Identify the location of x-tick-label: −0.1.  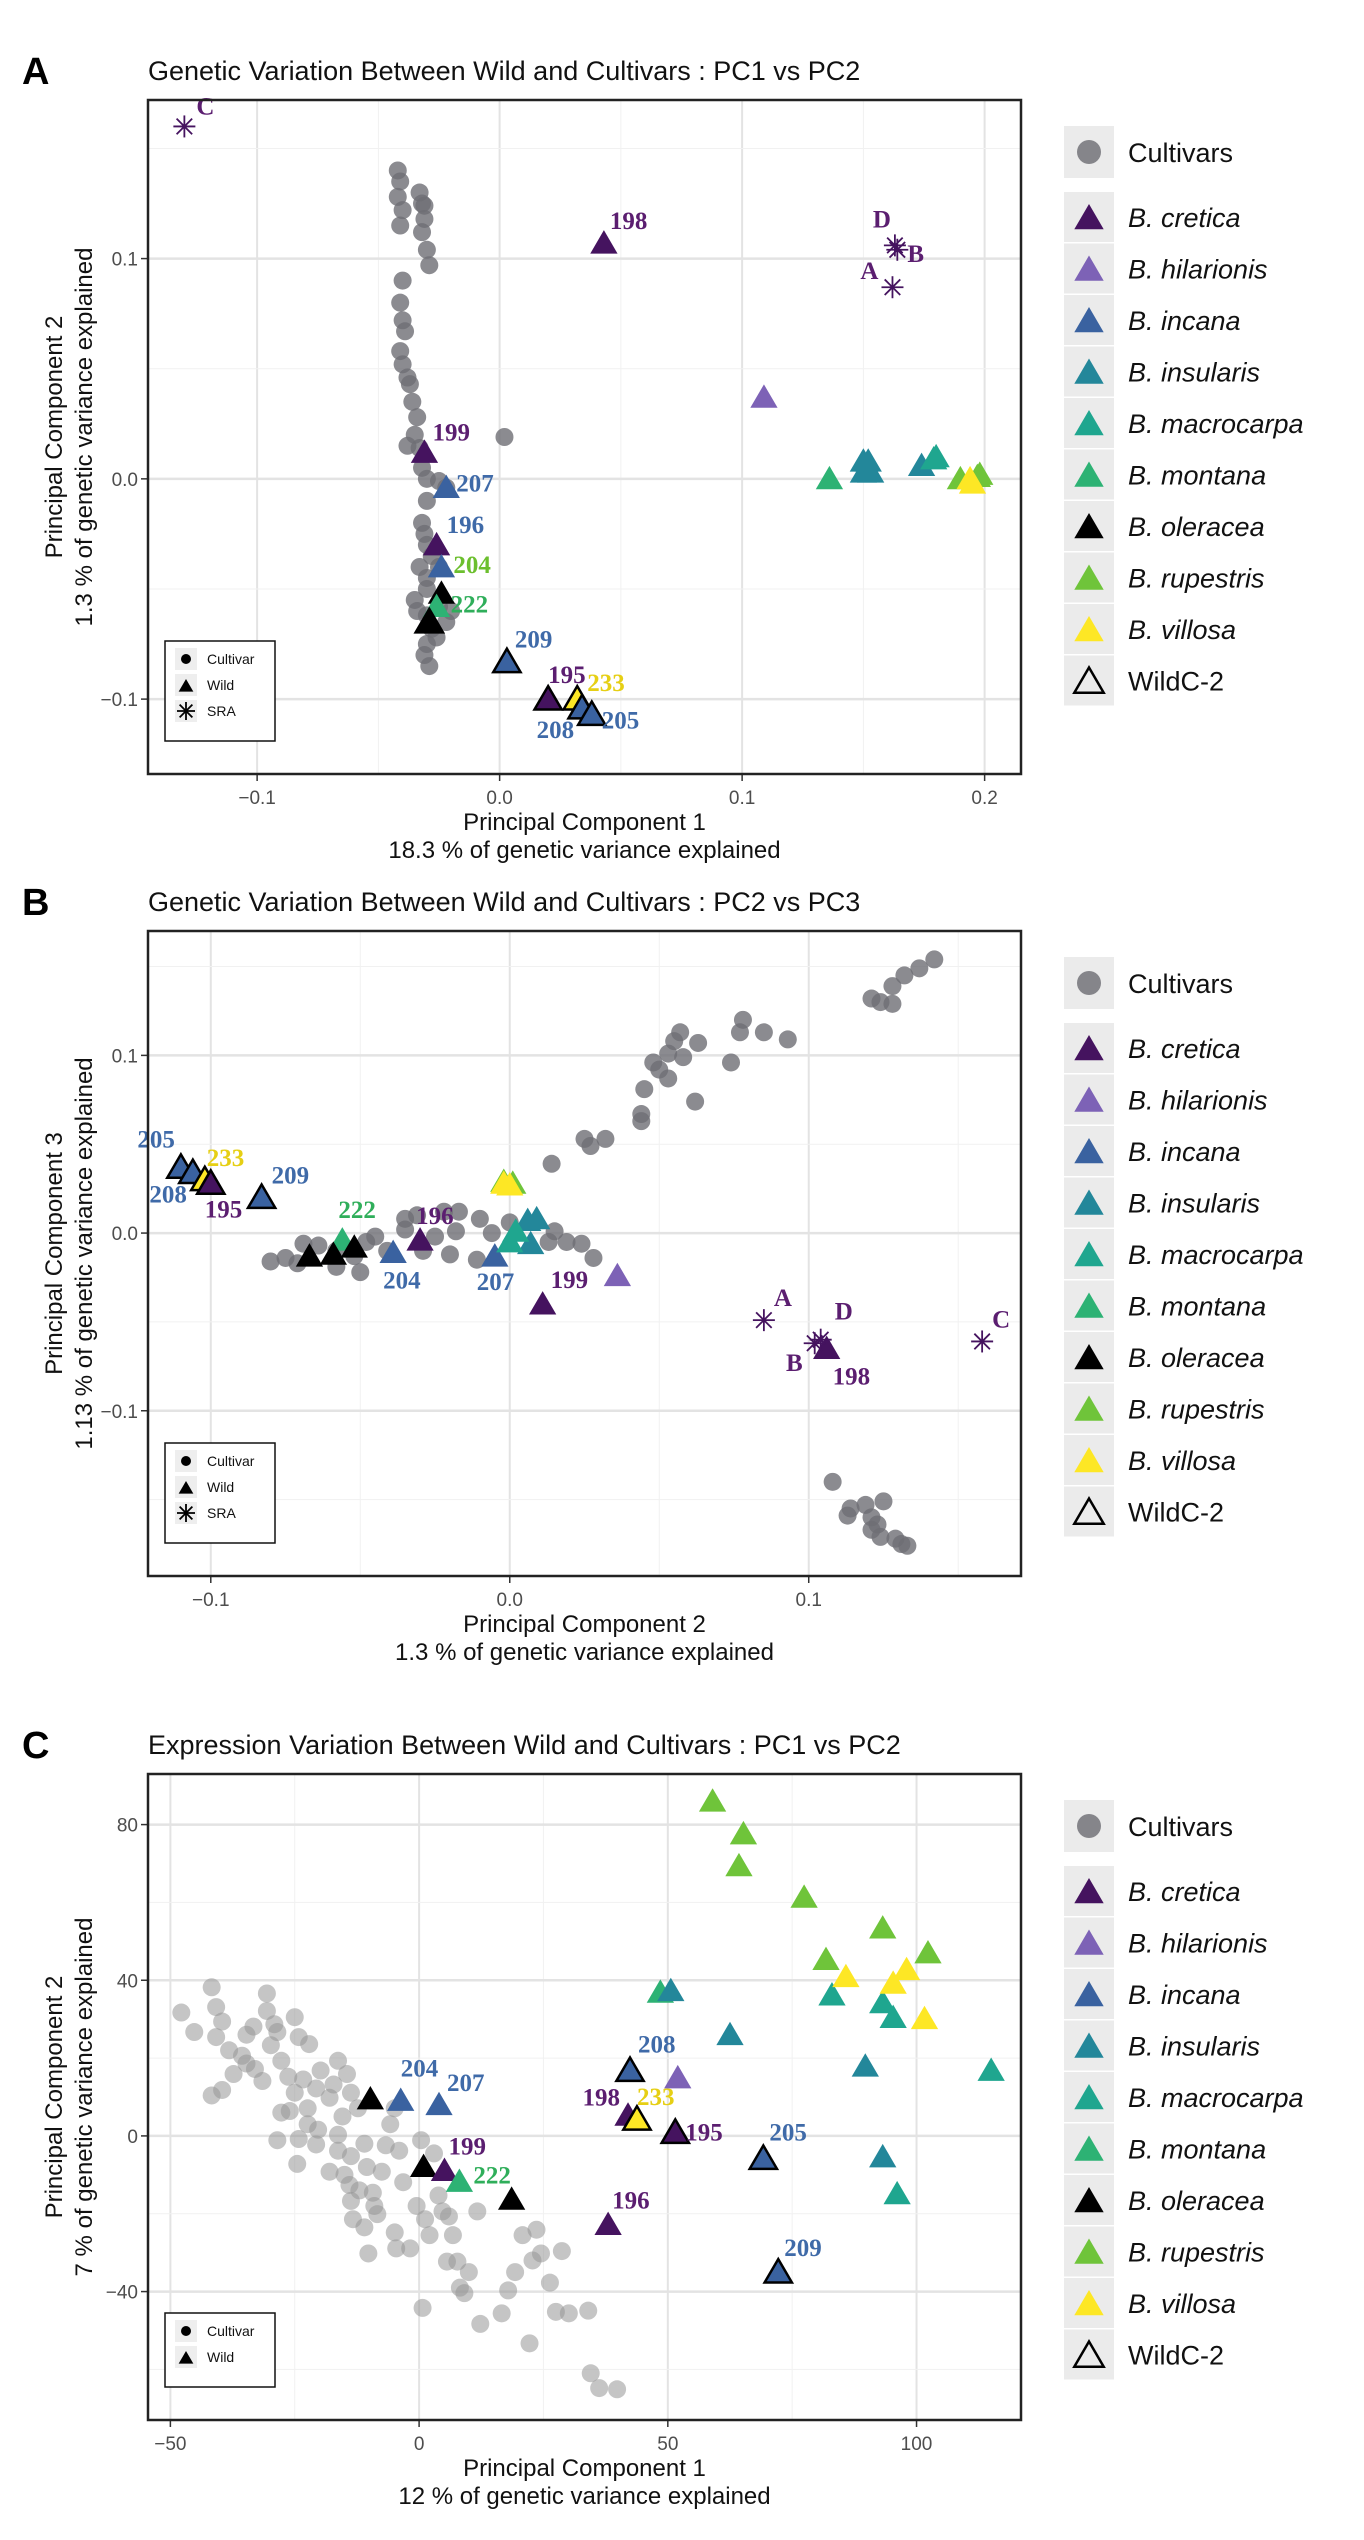
(257, 798).